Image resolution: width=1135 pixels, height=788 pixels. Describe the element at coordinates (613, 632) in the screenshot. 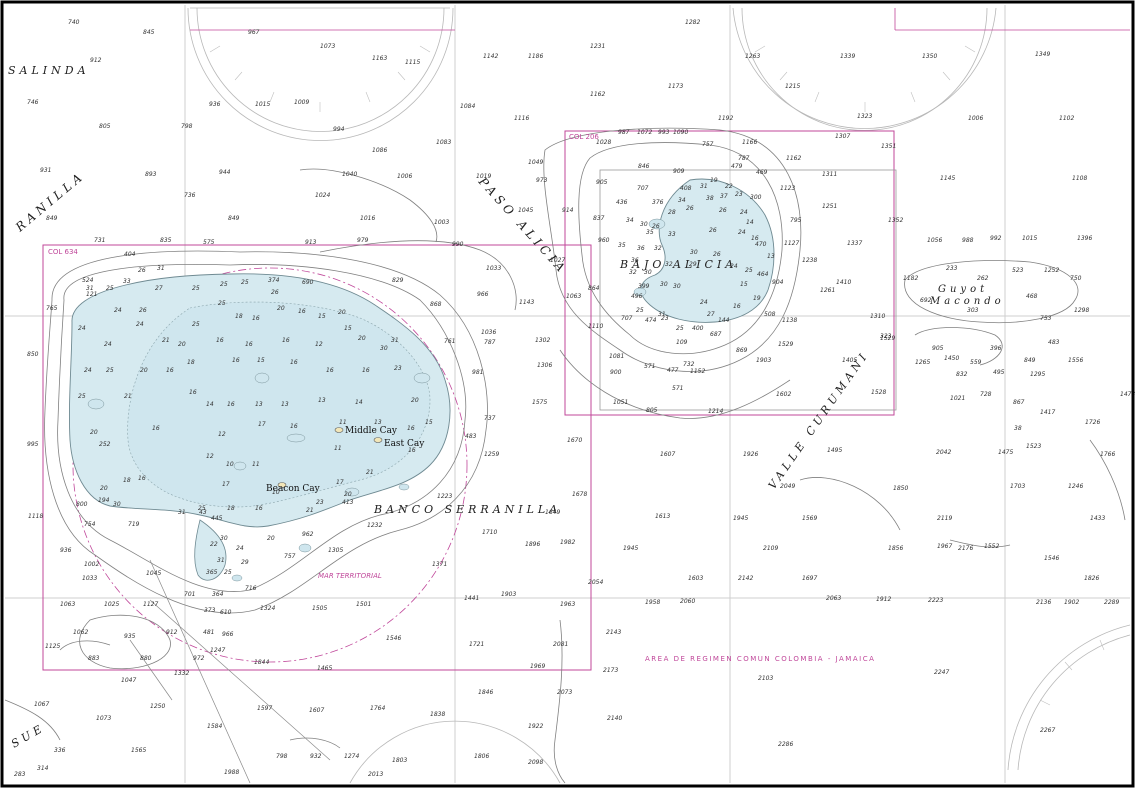

I see `depth-sounding: 2143` at that location.